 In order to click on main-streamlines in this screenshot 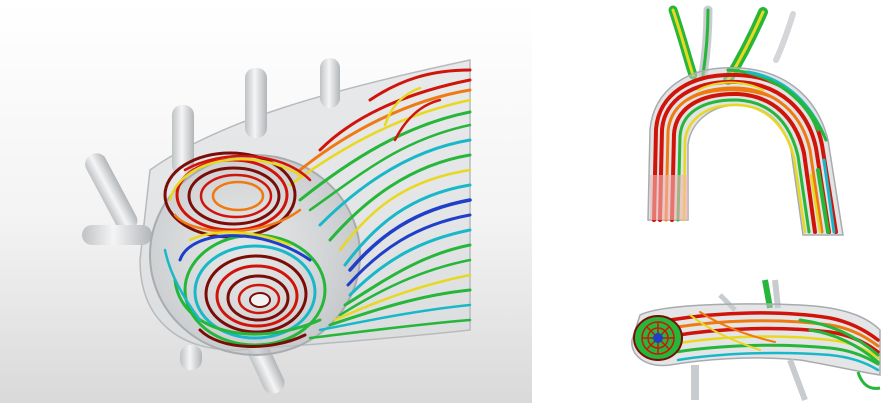, I will do `click(380, 204)`.